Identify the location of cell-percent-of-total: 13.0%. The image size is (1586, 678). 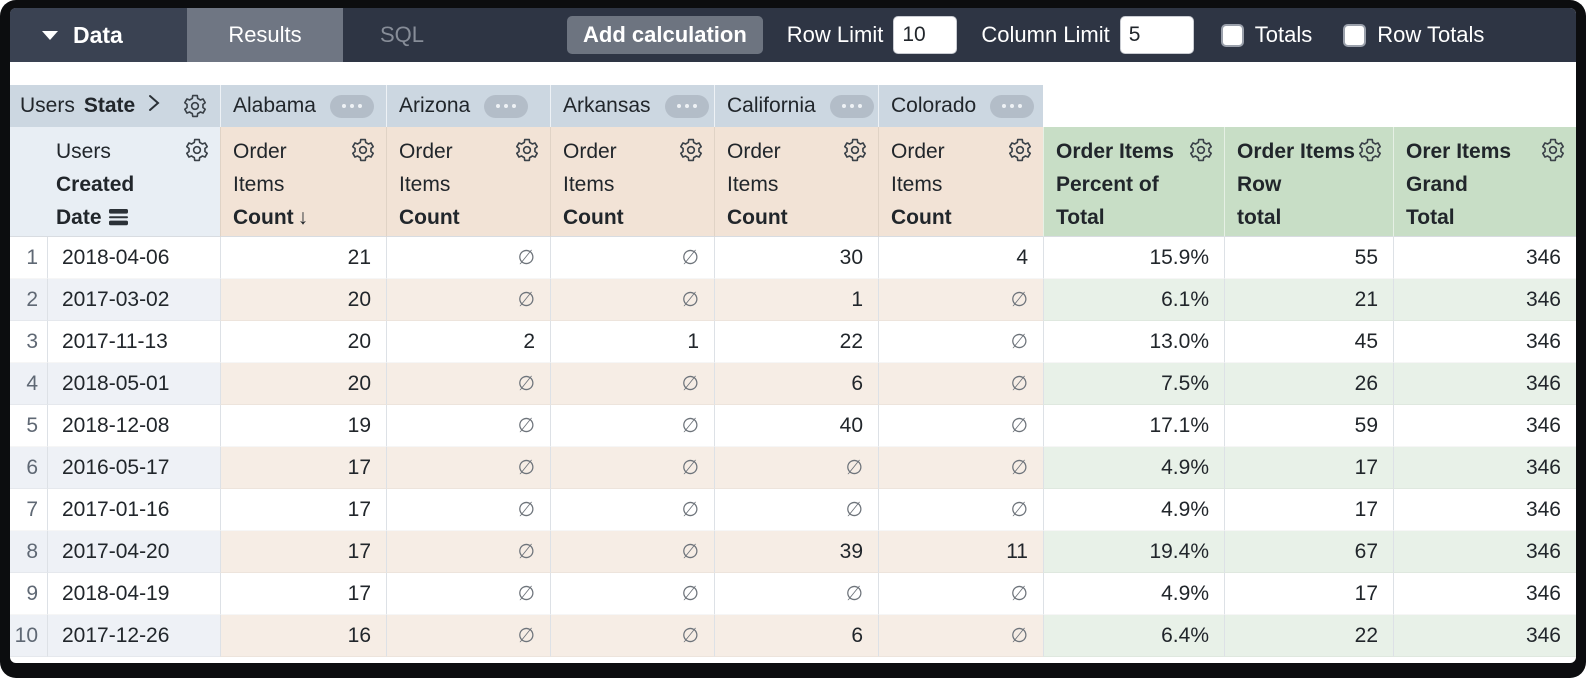
(1133, 342).